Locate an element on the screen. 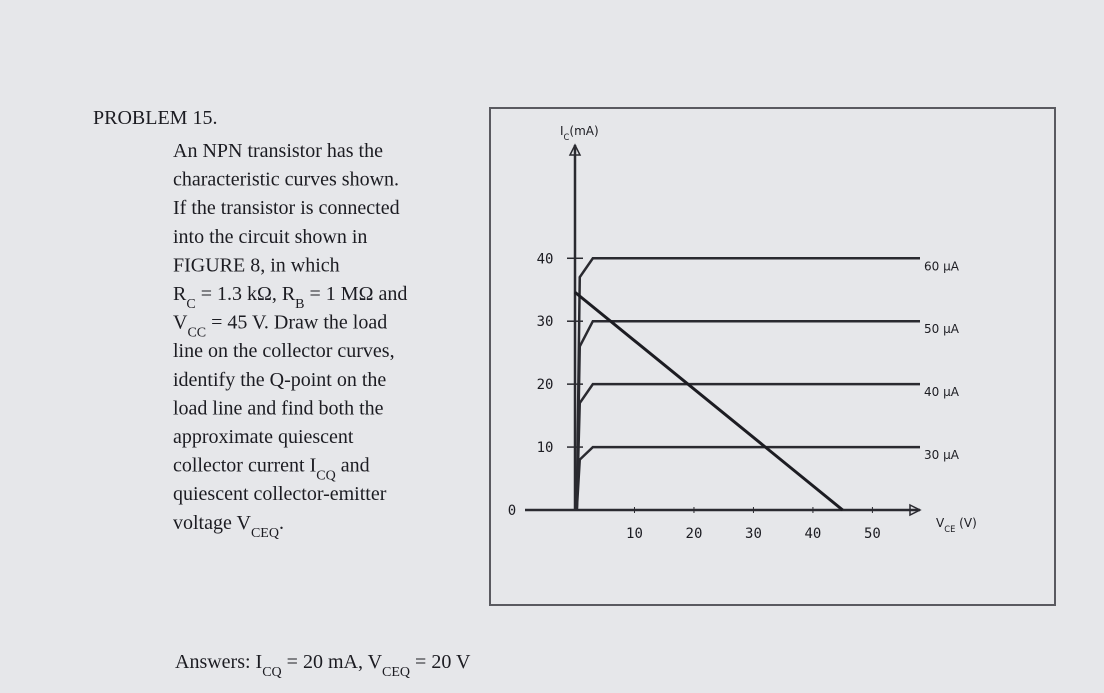  problem-line: identify the Q-point on the is located at coordinates (279, 380).